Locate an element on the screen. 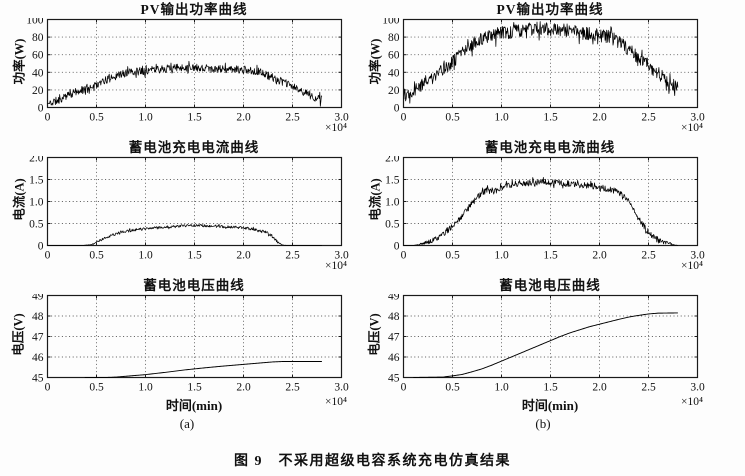  y-tick-label: 20 is located at coordinates (394, 91).